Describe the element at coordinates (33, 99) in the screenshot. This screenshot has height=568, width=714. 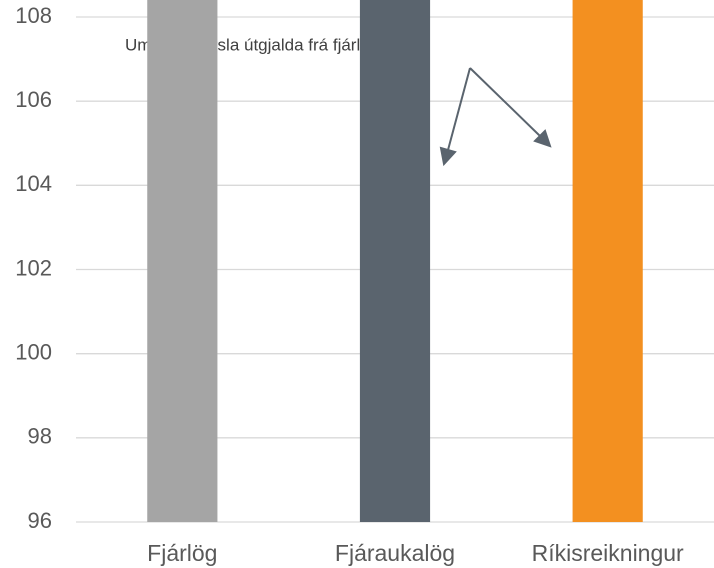
I see `y-tick-label: 106` at that location.